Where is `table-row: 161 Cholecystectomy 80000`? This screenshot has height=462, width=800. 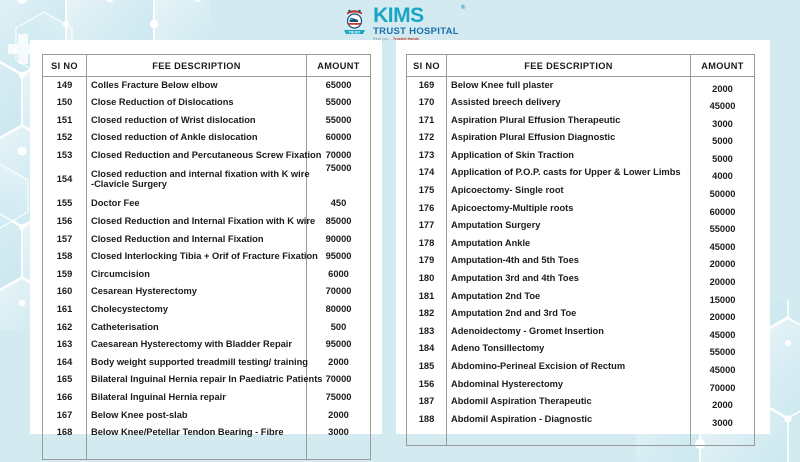
table-row: 161 Cholecystectomy 80000 is located at coordinates (206, 310).